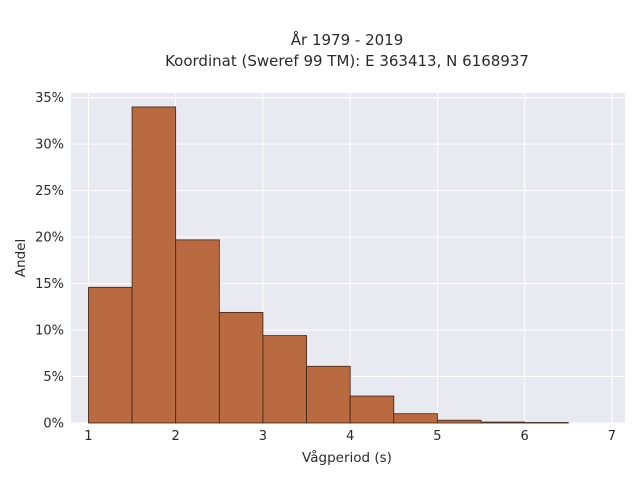 This screenshot has height=480, width=640. Describe the element at coordinates (49, 98) in the screenshot. I see `y-tick-label: 35%` at that location.